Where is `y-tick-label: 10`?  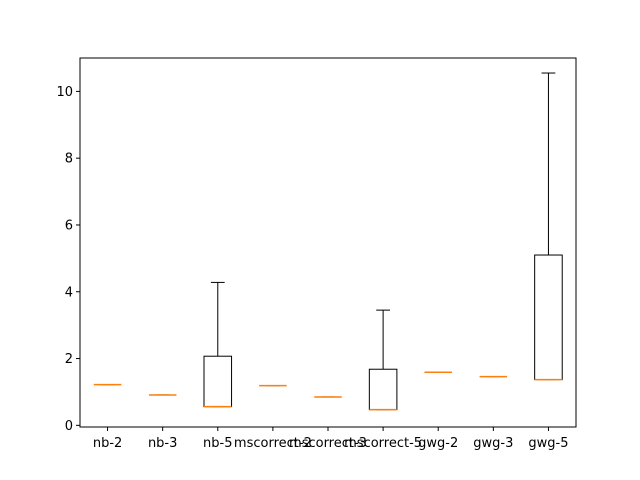
y-tick-label: 10 is located at coordinates (64, 92).